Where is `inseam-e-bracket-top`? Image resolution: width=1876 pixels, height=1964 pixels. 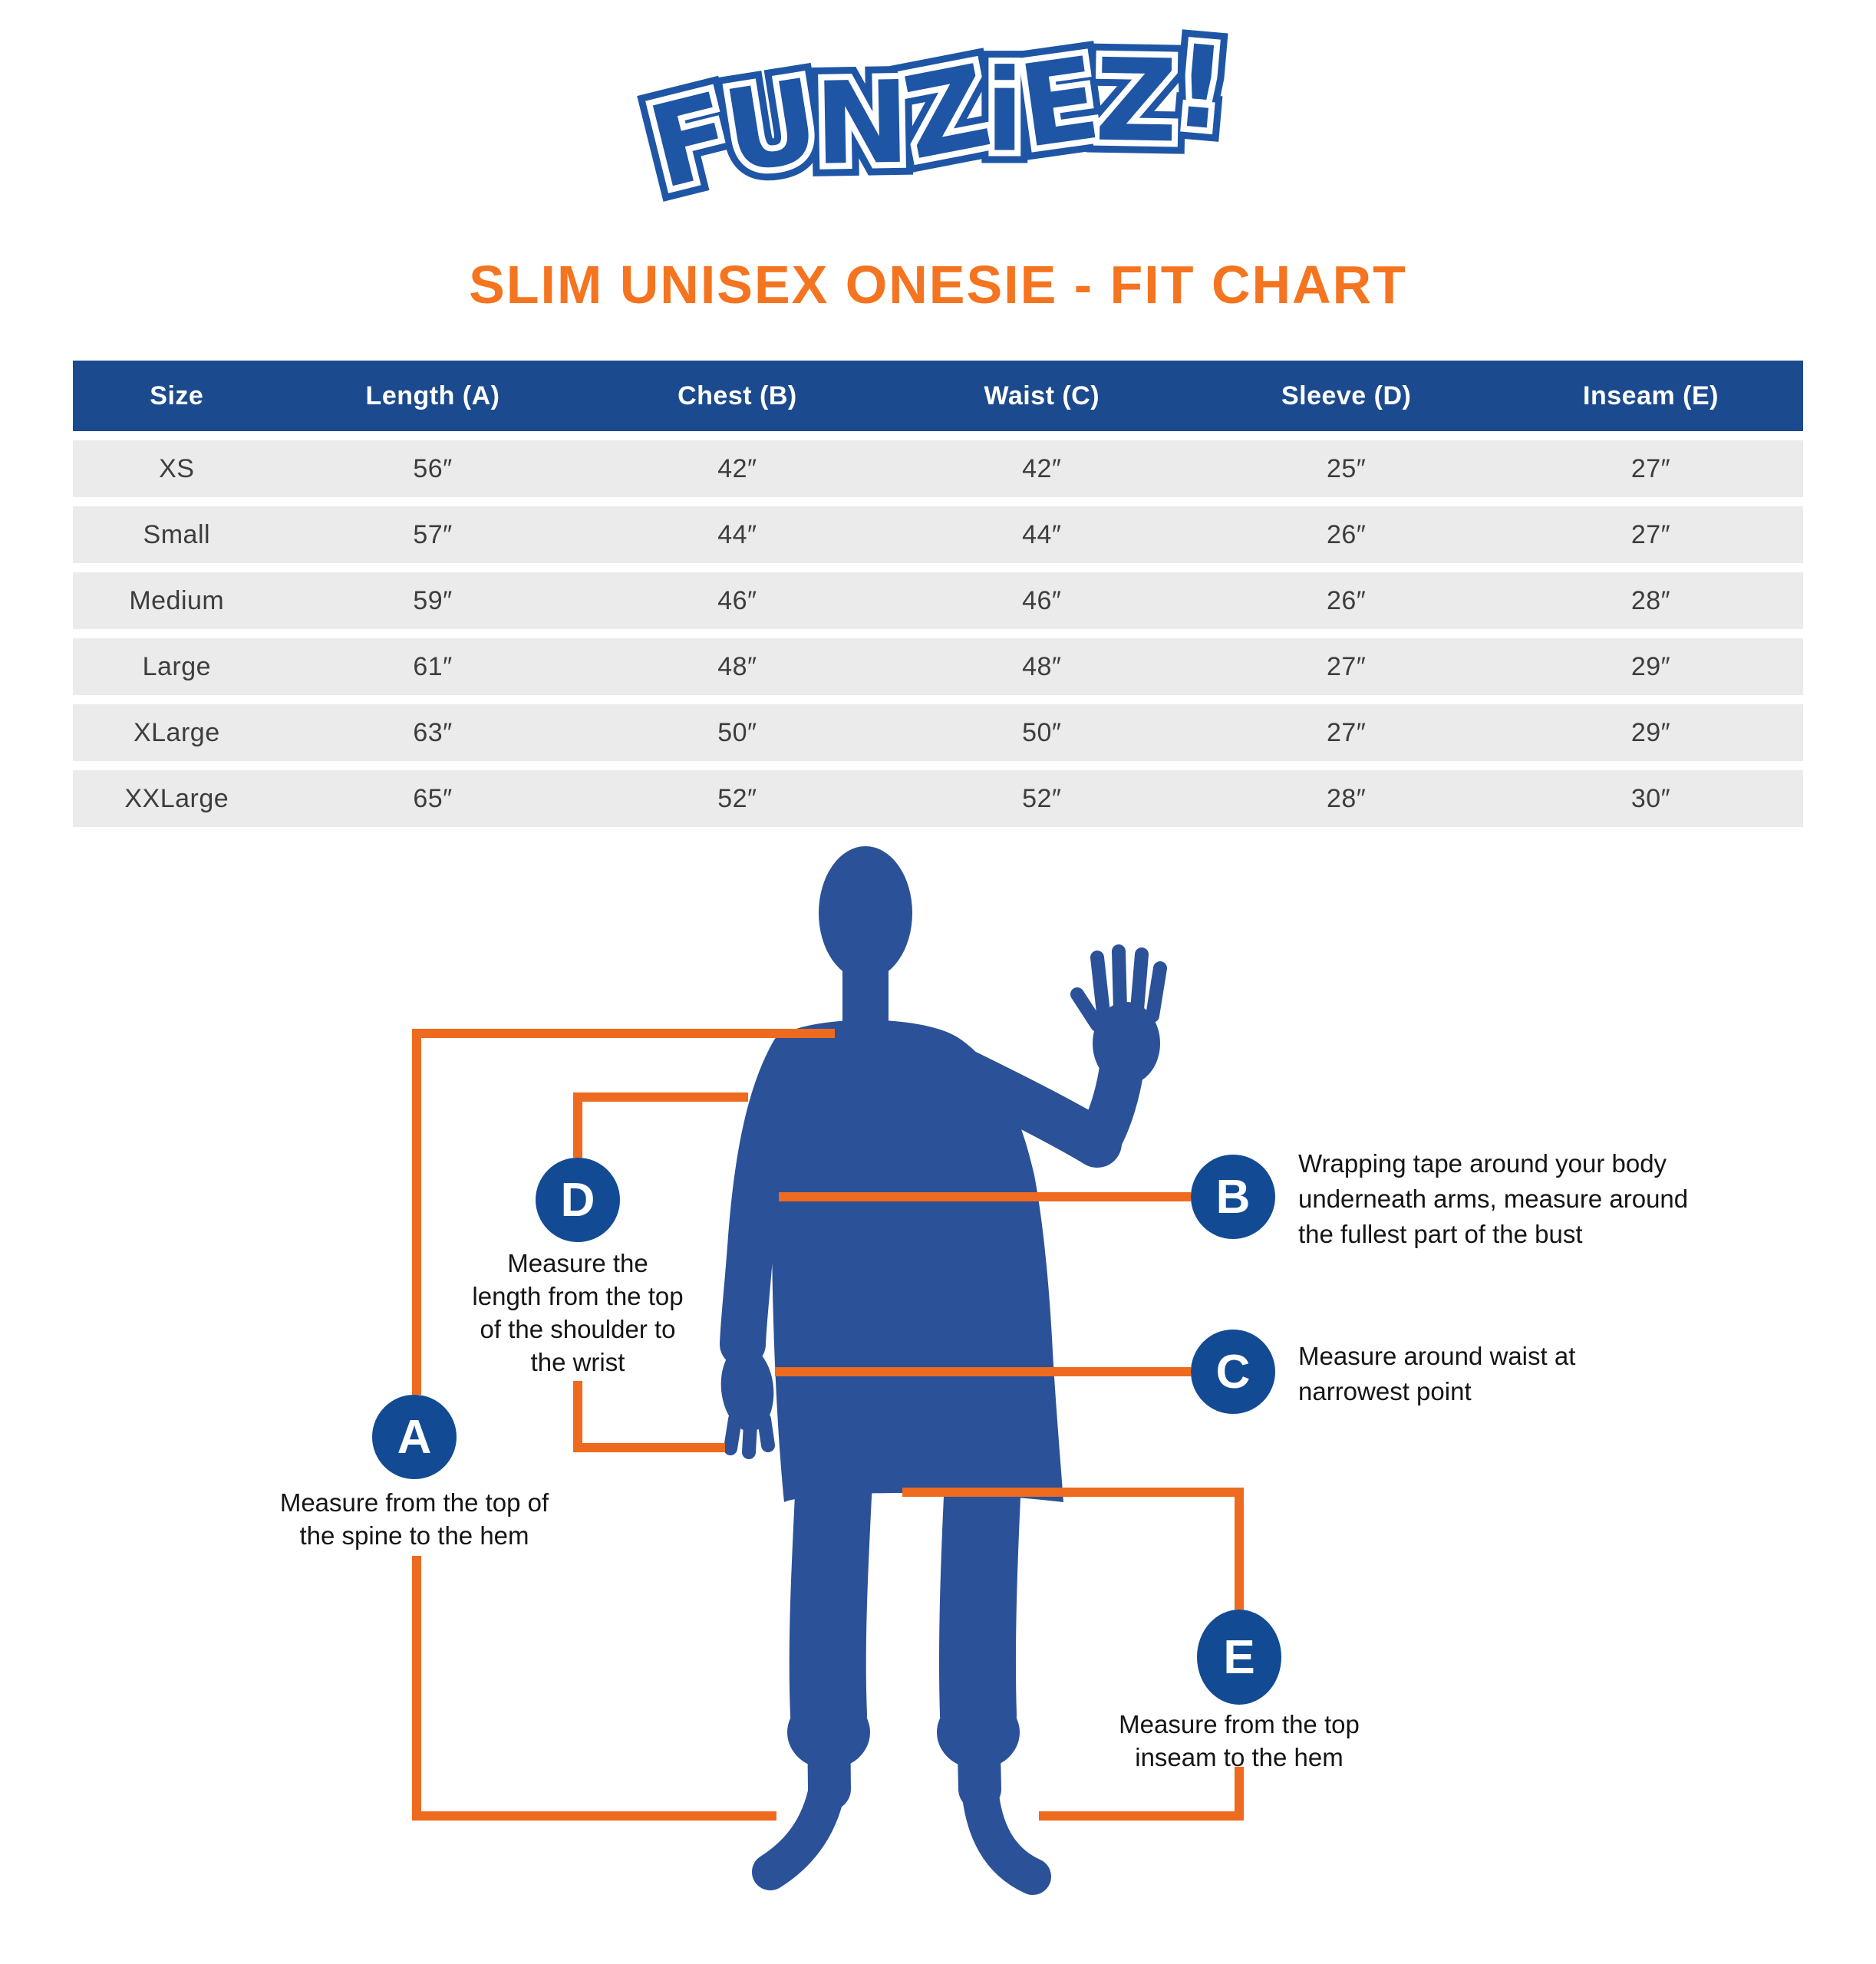 inseam-e-bracket-top is located at coordinates (1073, 1549).